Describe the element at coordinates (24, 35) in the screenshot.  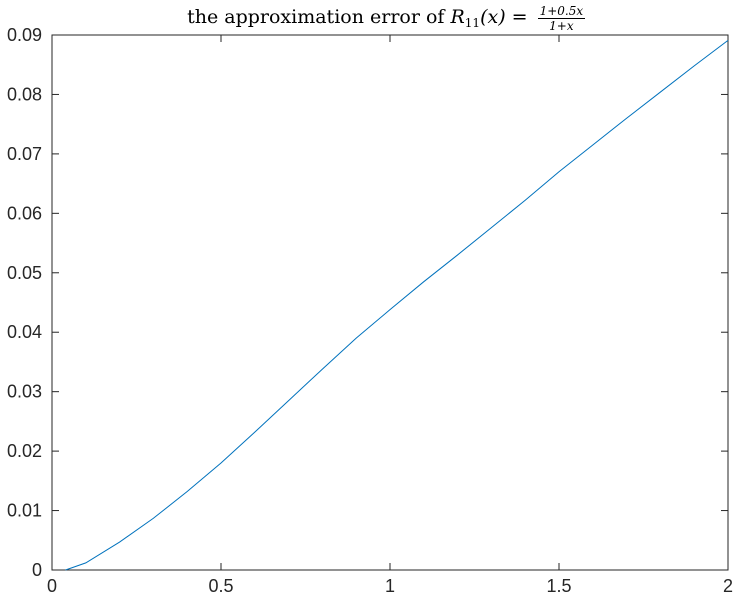
I see `y-tick-label: 0.09` at that location.